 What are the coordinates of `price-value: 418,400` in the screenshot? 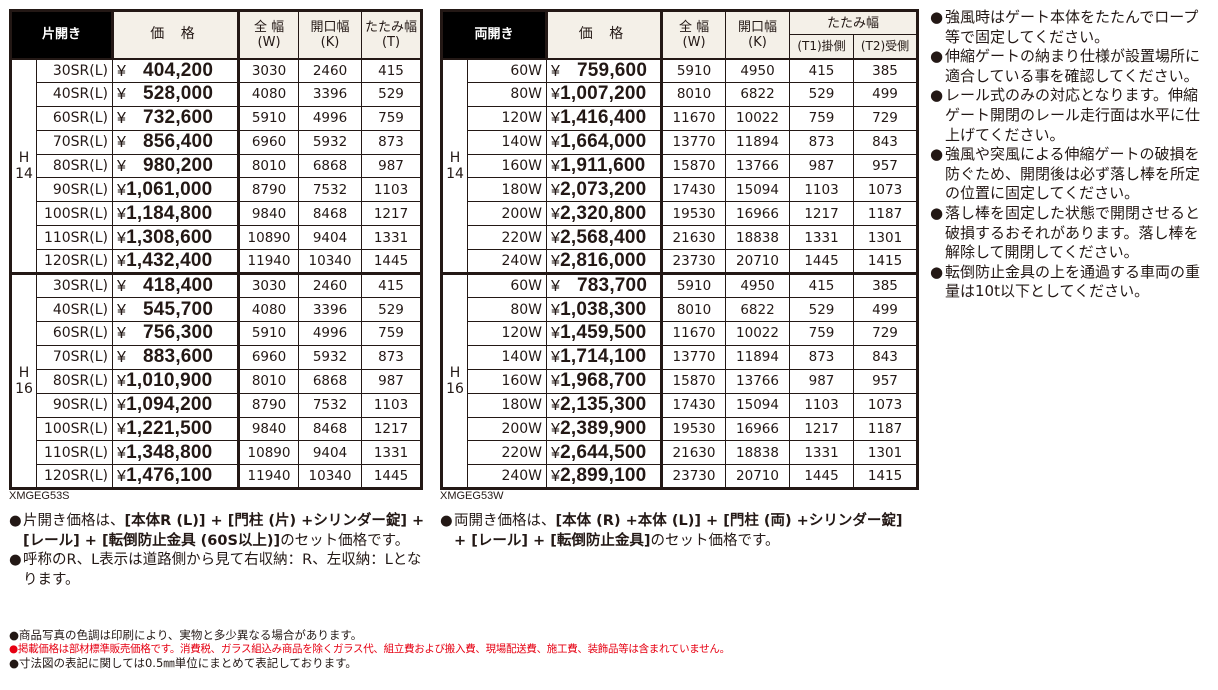 It's located at (178, 286).